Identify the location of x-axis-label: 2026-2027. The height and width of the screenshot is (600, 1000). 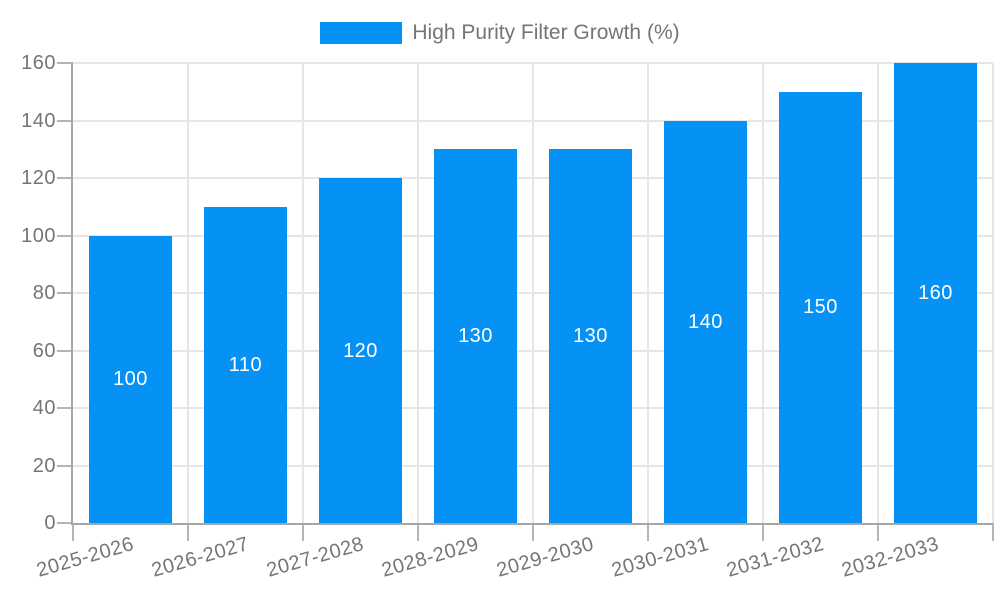
(200, 557).